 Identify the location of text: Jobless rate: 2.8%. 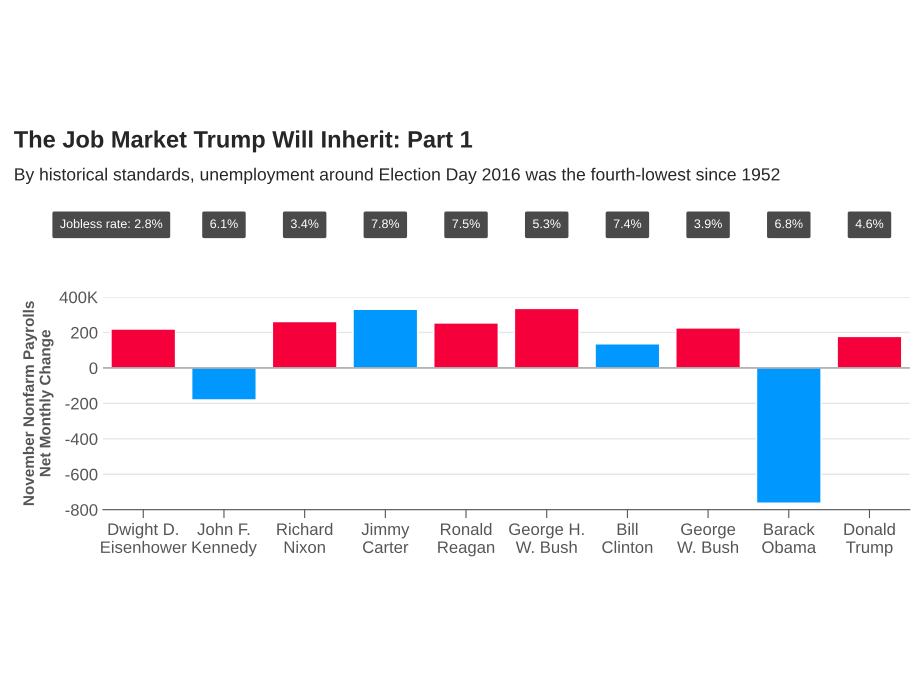
(111, 223).